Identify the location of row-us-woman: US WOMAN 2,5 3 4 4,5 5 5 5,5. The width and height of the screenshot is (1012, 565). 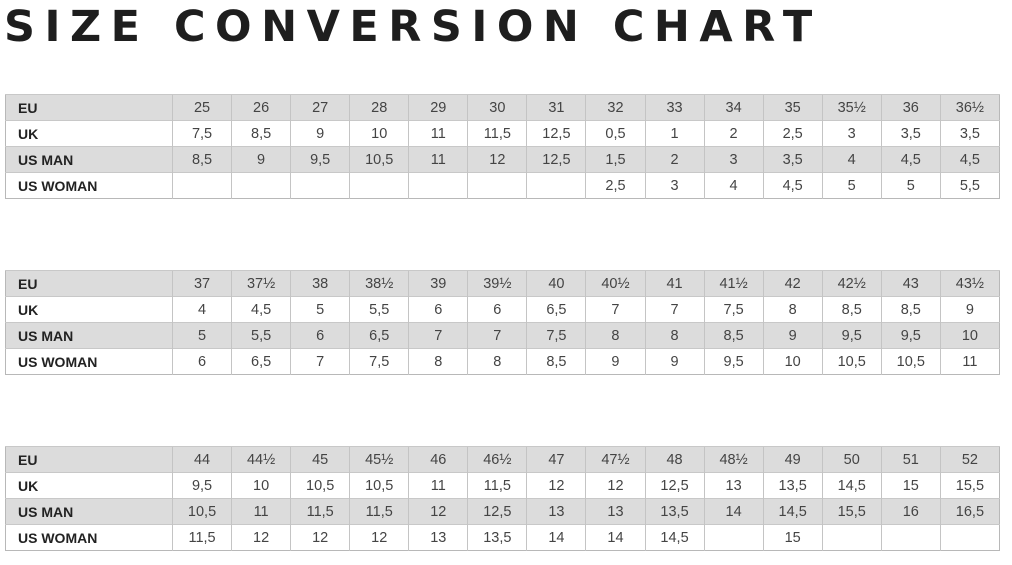
(502, 185).